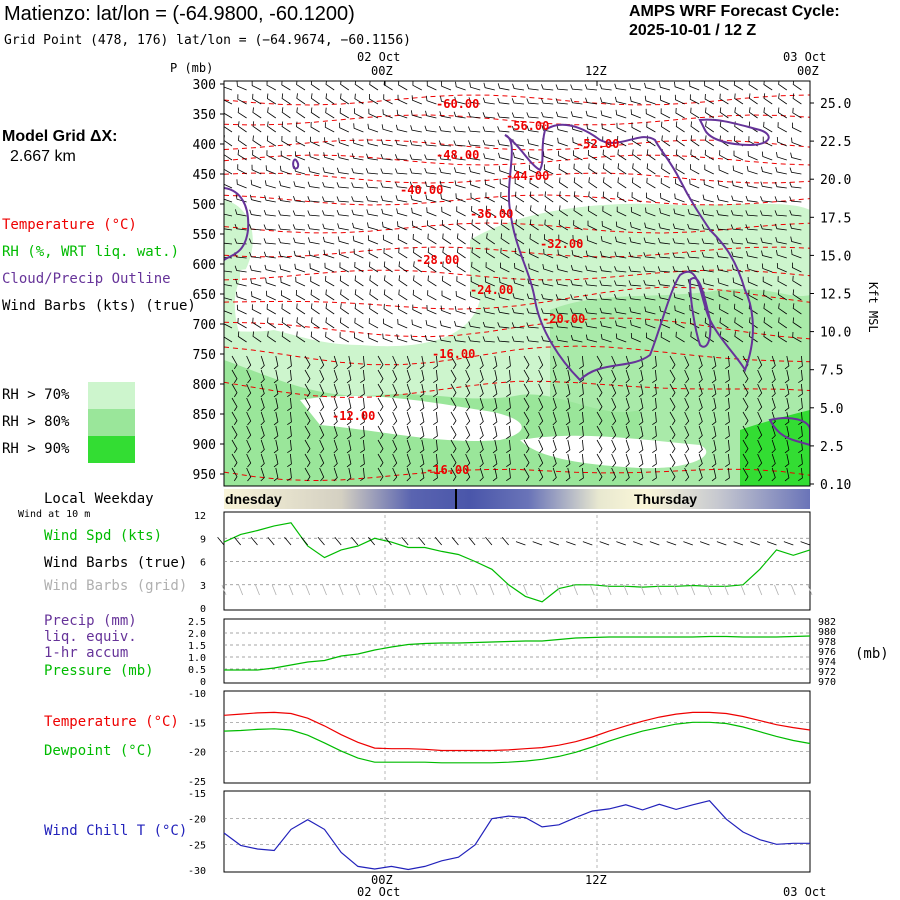 This screenshot has height=900, width=900. What do you see at coordinates (353, 416) in the screenshot?
I see `temperature-contour-label: -12.00` at bounding box center [353, 416].